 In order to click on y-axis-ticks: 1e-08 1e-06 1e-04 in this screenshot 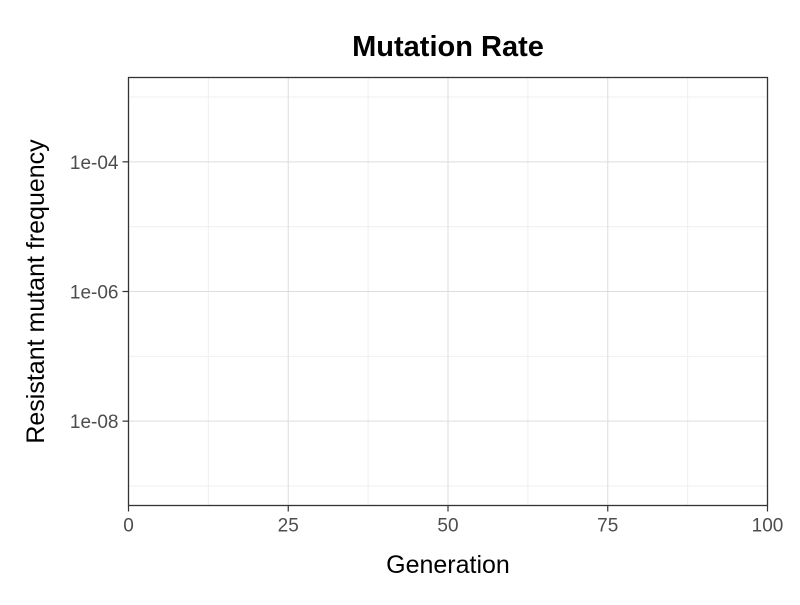, I will do `click(99, 293)`.